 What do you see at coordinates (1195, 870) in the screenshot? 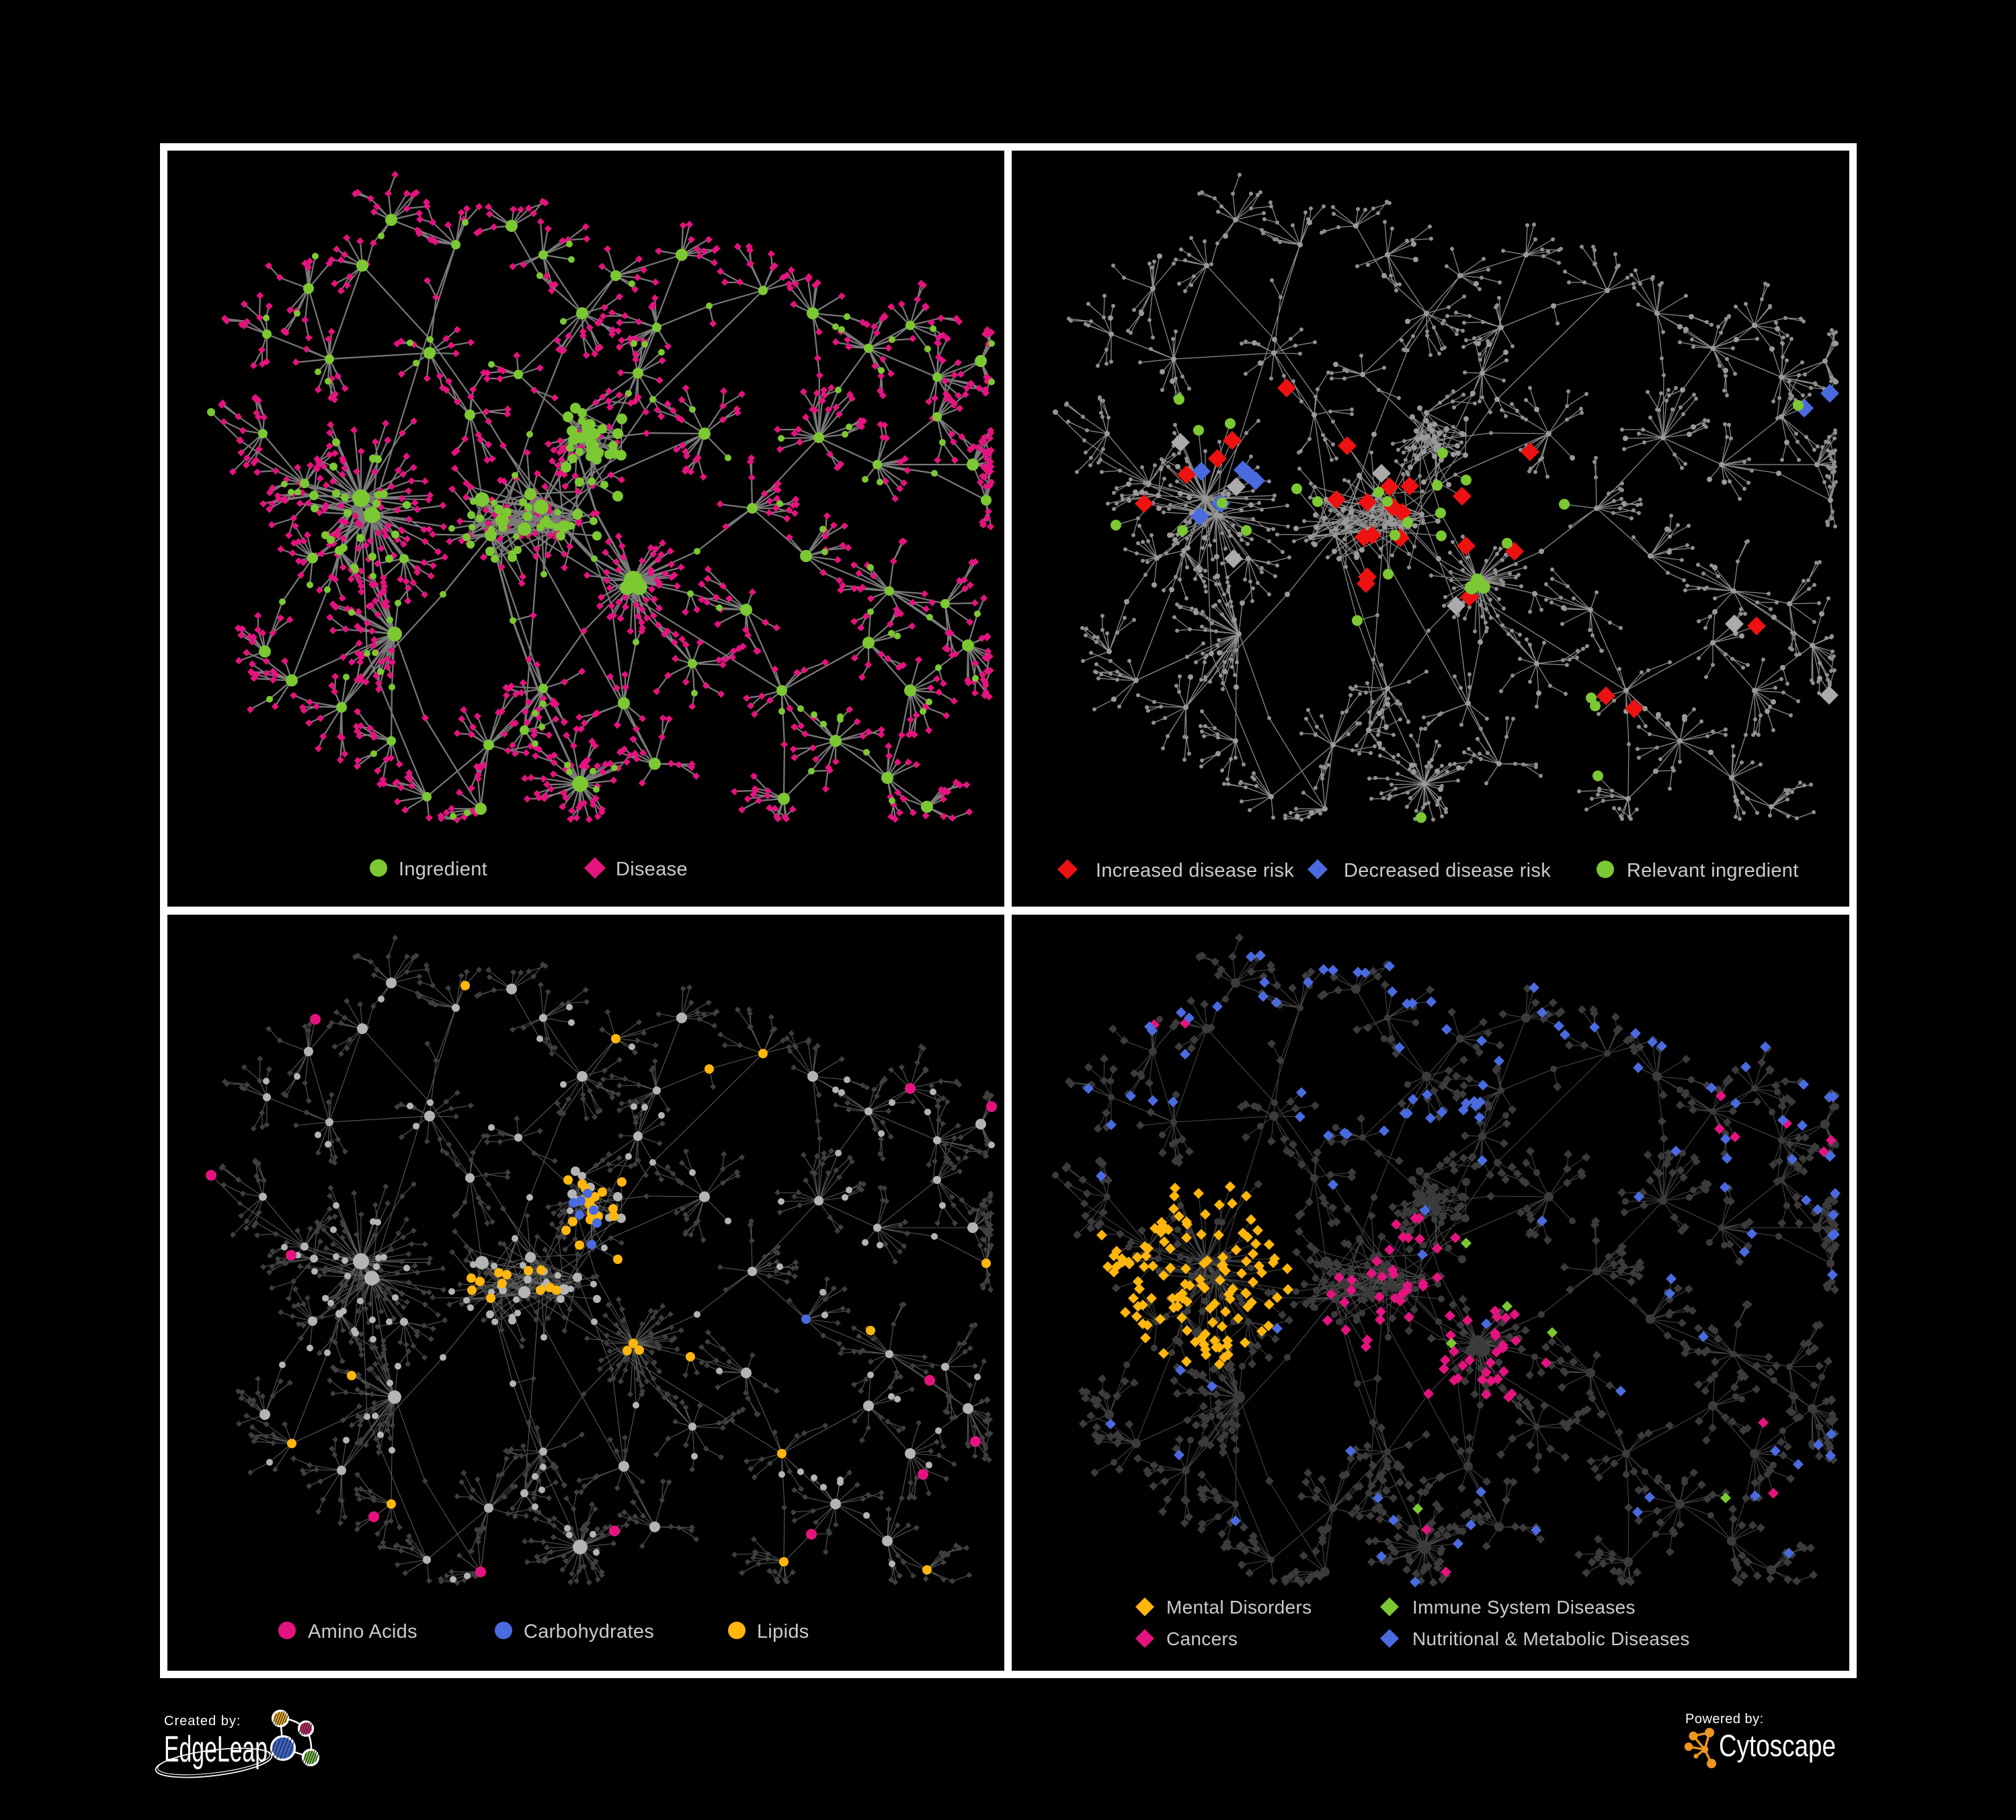
I see `svg-text: Increased disease risk` at bounding box center [1195, 870].